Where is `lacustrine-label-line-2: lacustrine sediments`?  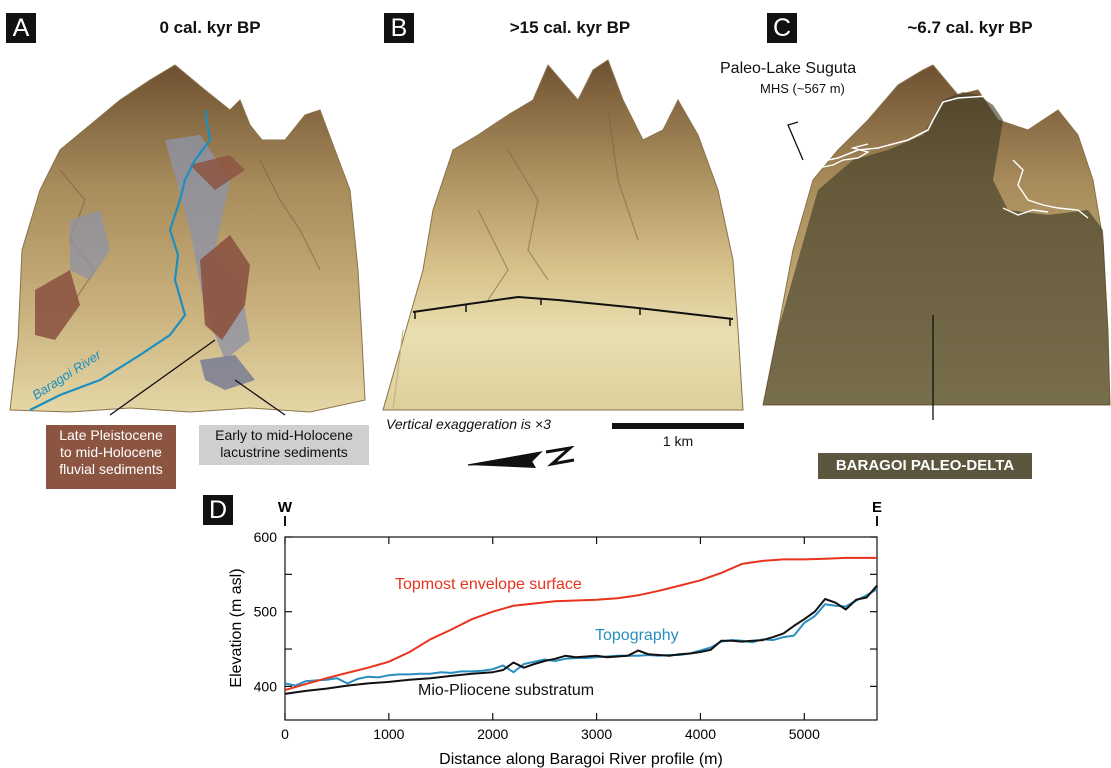 lacustrine-label-line-2: lacustrine sediments is located at coordinates (284, 452).